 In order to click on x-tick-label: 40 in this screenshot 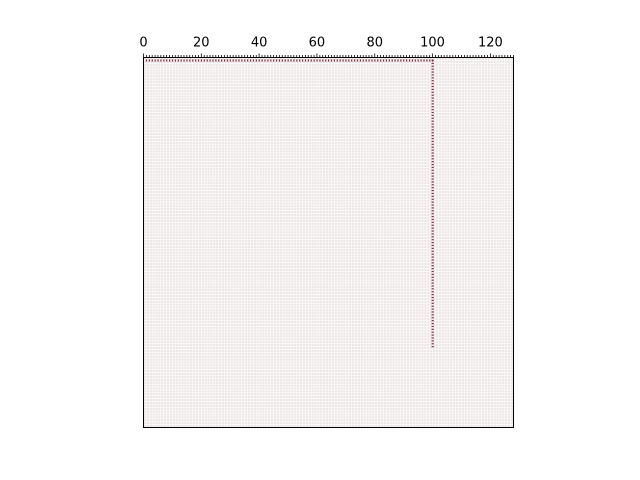, I will do `click(259, 43)`.